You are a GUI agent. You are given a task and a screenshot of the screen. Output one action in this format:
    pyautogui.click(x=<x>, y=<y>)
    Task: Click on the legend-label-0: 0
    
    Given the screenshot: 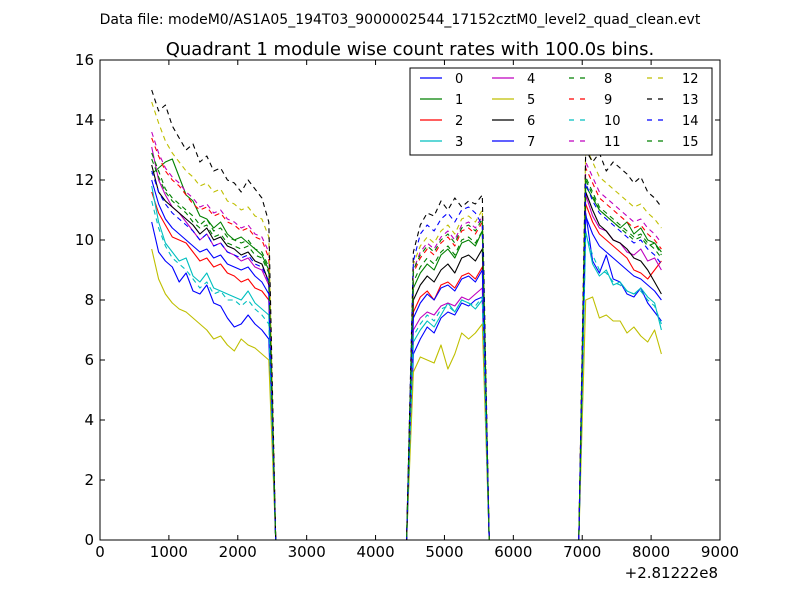 What is the action you would take?
    pyautogui.click(x=459, y=79)
    